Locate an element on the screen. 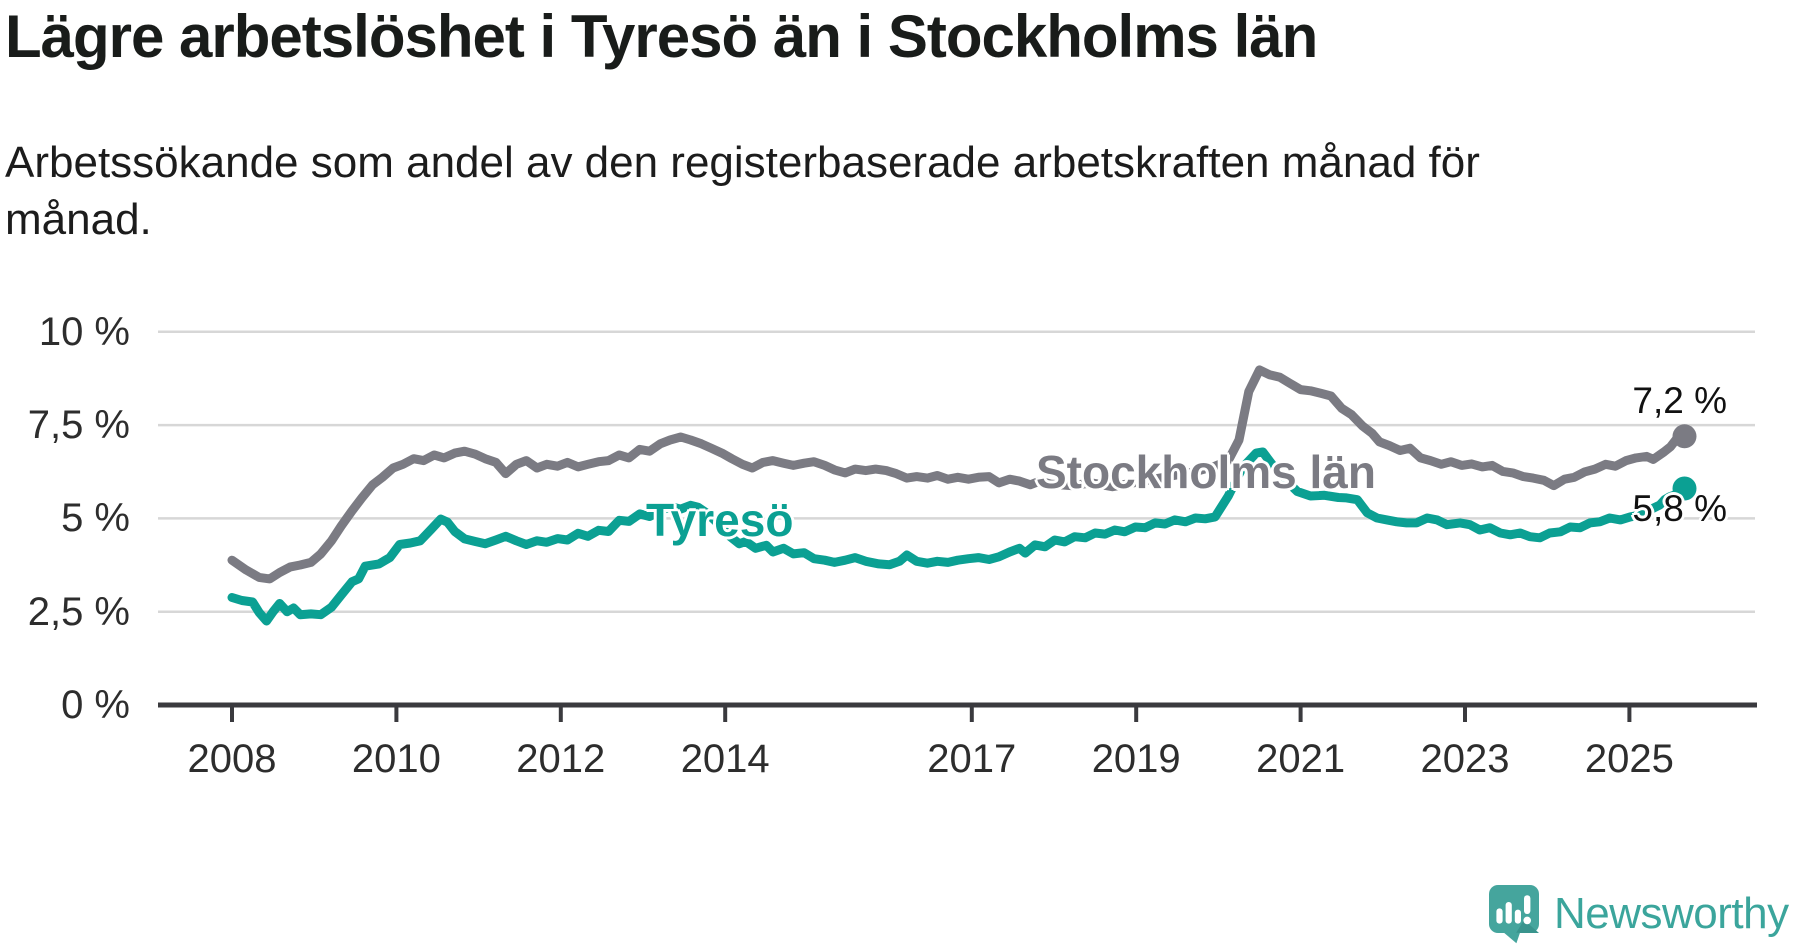 This screenshot has height=948, width=1800. y-tick-label: 7,5 % is located at coordinates (78, 425).